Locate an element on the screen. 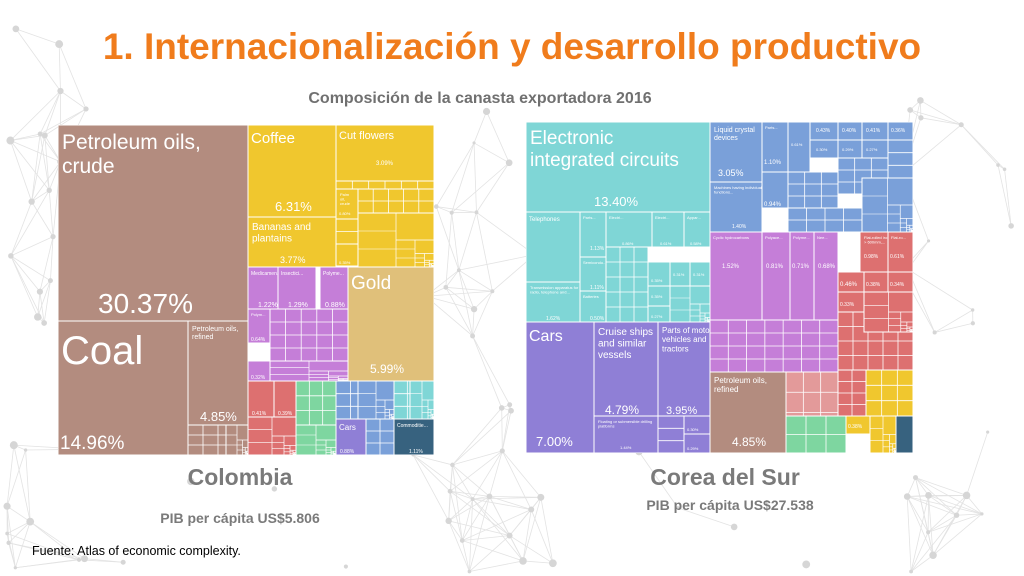 The height and width of the screenshot is (576, 1024). tile-value: 1.52% is located at coordinates (731, 267).